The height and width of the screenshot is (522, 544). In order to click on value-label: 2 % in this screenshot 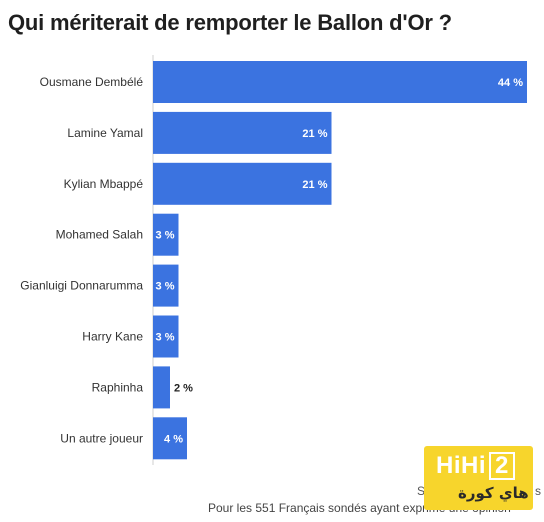, I will do `click(183, 388)`.